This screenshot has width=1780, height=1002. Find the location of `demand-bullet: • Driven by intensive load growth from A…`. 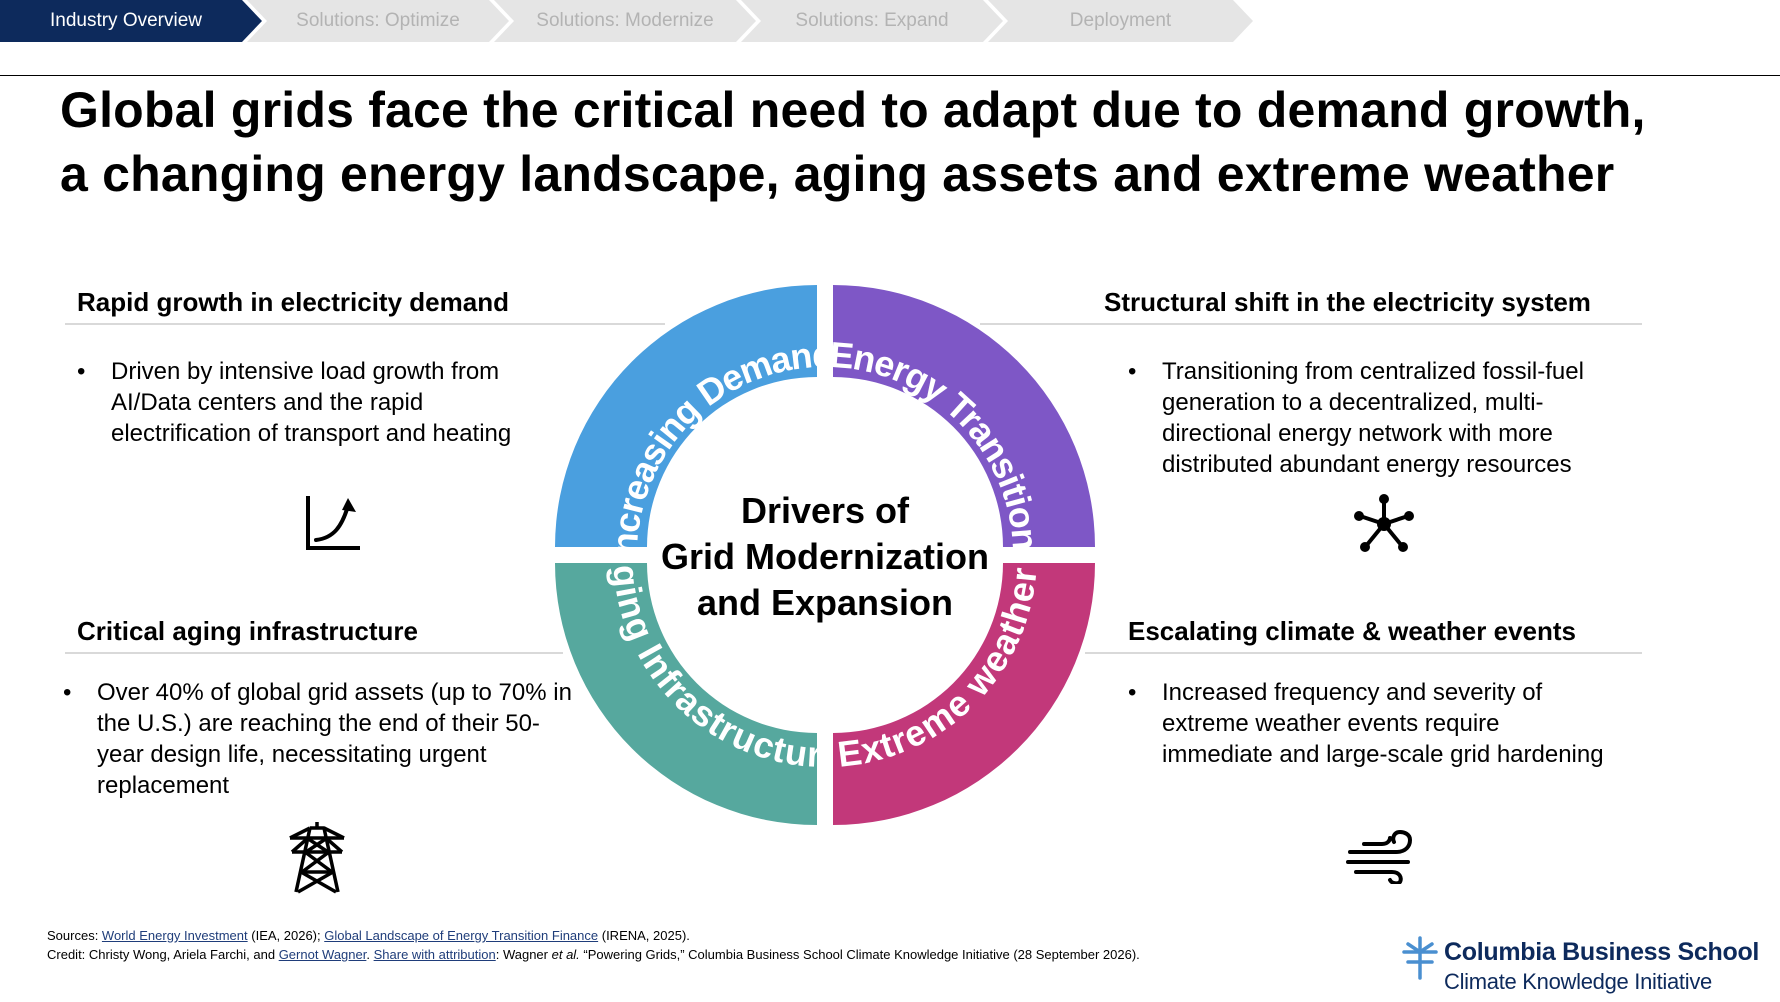

demand-bullet: • Driven by intensive load growth from A… is located at coordinates (294, 402).